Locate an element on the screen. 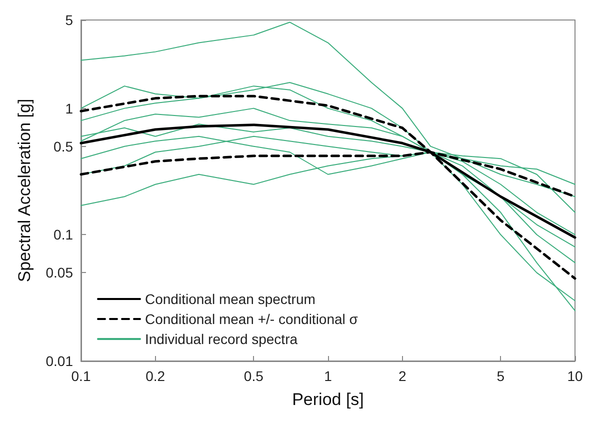  y-tick-label: 0.5 is located at coordinates (64, 146).